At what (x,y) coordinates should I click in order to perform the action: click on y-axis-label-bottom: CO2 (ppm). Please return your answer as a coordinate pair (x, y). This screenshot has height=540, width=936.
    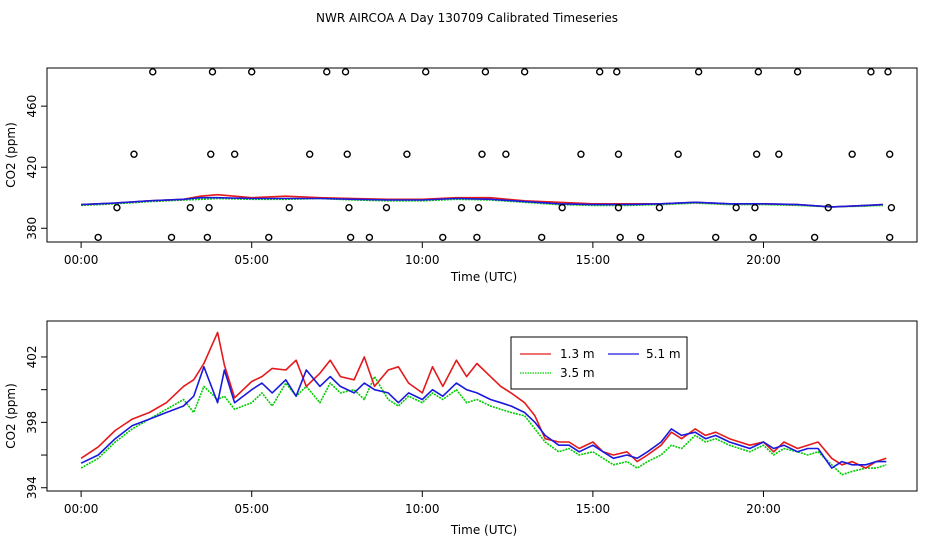
    Looking at the image, I should click on (11, 416).